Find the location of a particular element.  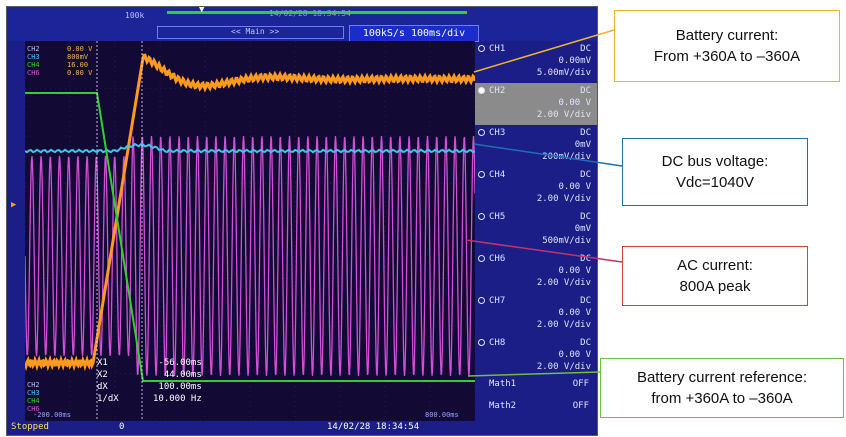

math-2: Math2 OFF is located at coordinates (541, 408).